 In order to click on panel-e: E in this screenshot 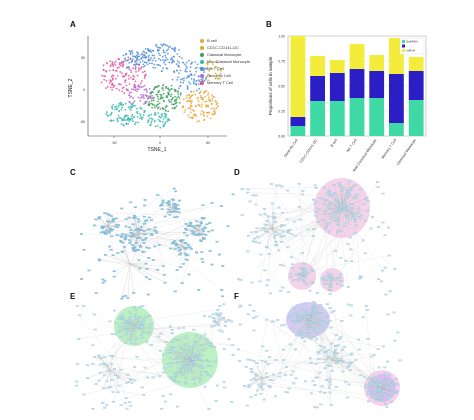, I will do `click(155, 352)`.